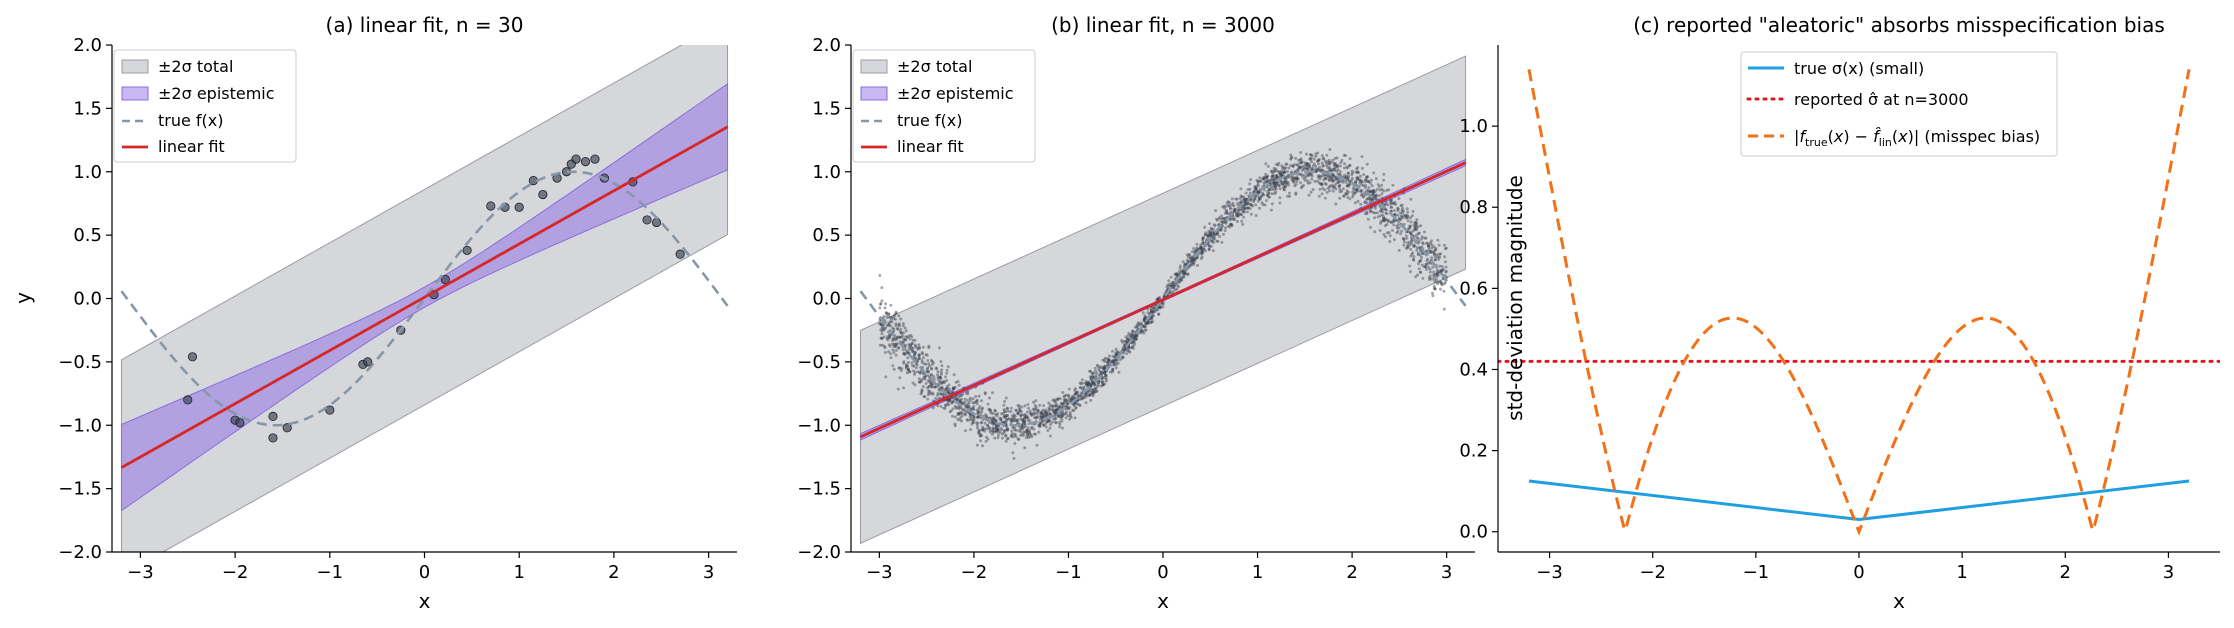  Describe the element at coordinates (680, 254) in the screenshot. I see `panel-a-data-point` at that location.